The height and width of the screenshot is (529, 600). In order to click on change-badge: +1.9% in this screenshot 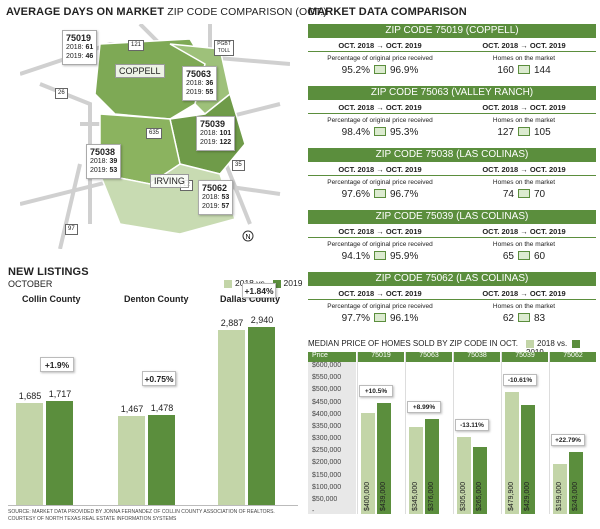, I will do `click(57, 364)`.